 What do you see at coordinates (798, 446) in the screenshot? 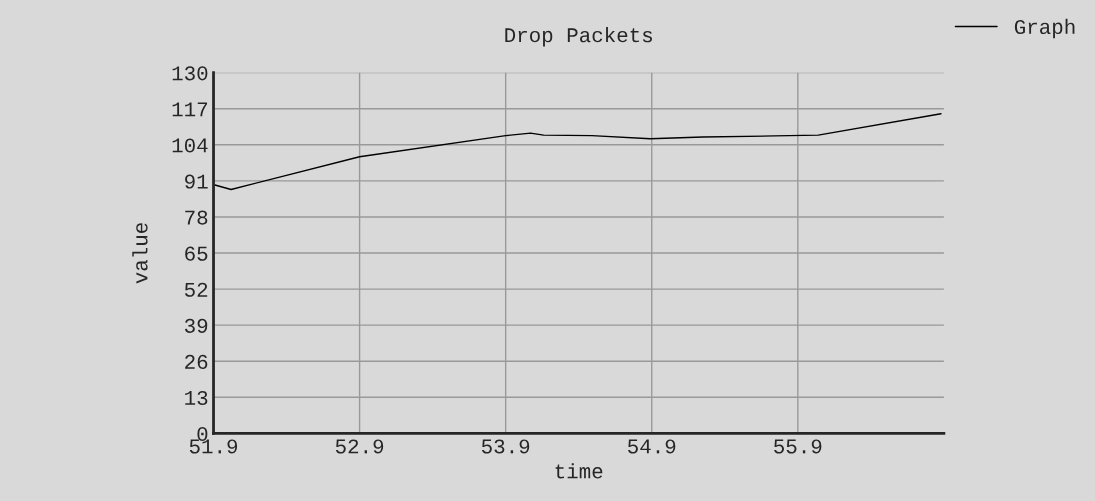
I see `x-tick-label: 55.9` at bounding box center [798, 446].